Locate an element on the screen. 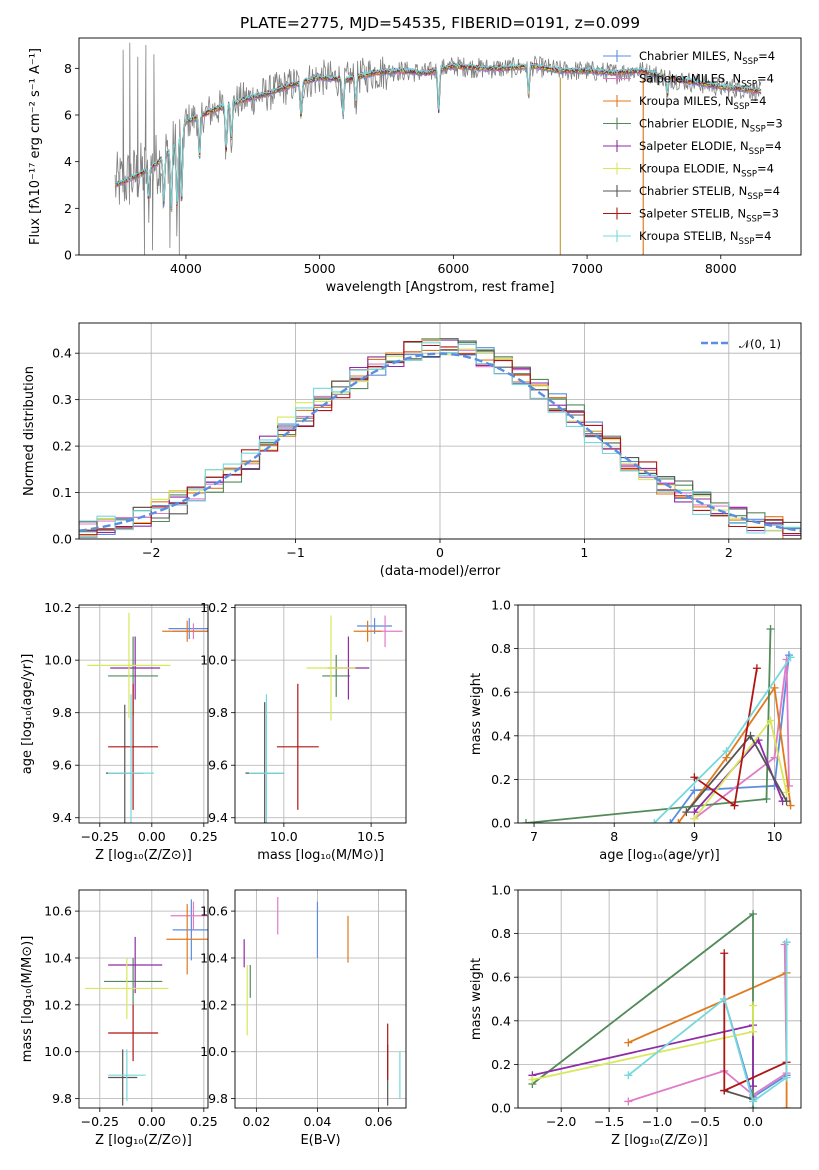 Image resolution: width=819 pixels, height=1170 pixels. weight_vs_age-line-salpeter_miles is located at coordinates (741, 739).